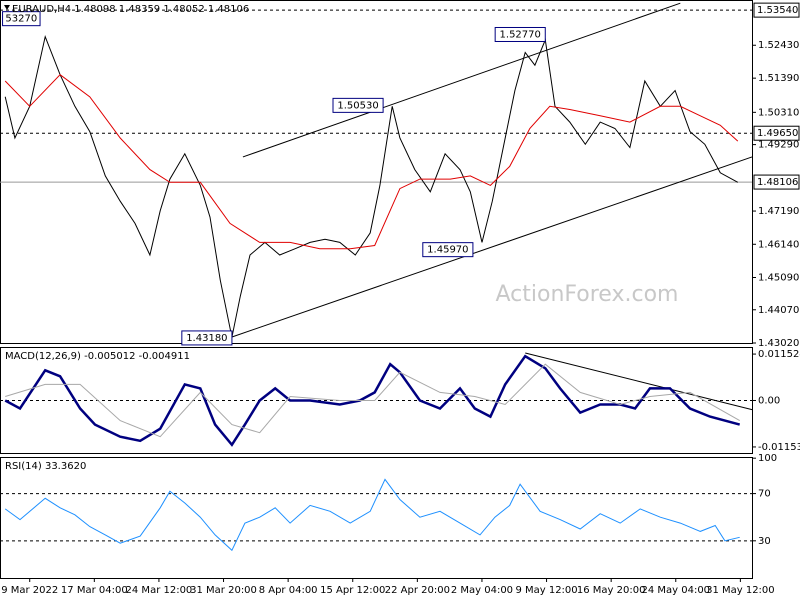 The height and width of the screenshot is (600, 800). What do you see at coordinates (778, 310) in the screenshot?
I see `y-tick-label: 1.44070` at bounding box center [778, 310].